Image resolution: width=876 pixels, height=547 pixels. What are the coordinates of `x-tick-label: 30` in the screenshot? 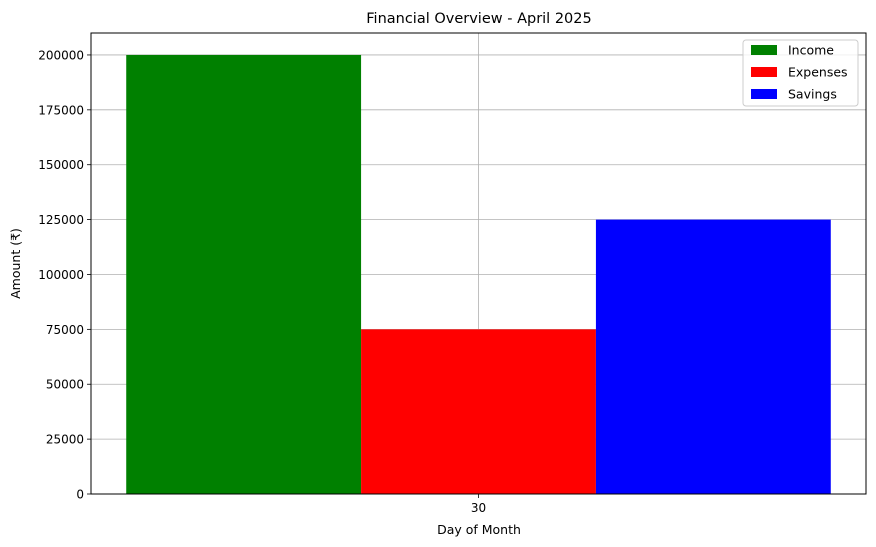 It's located at (478, 508).